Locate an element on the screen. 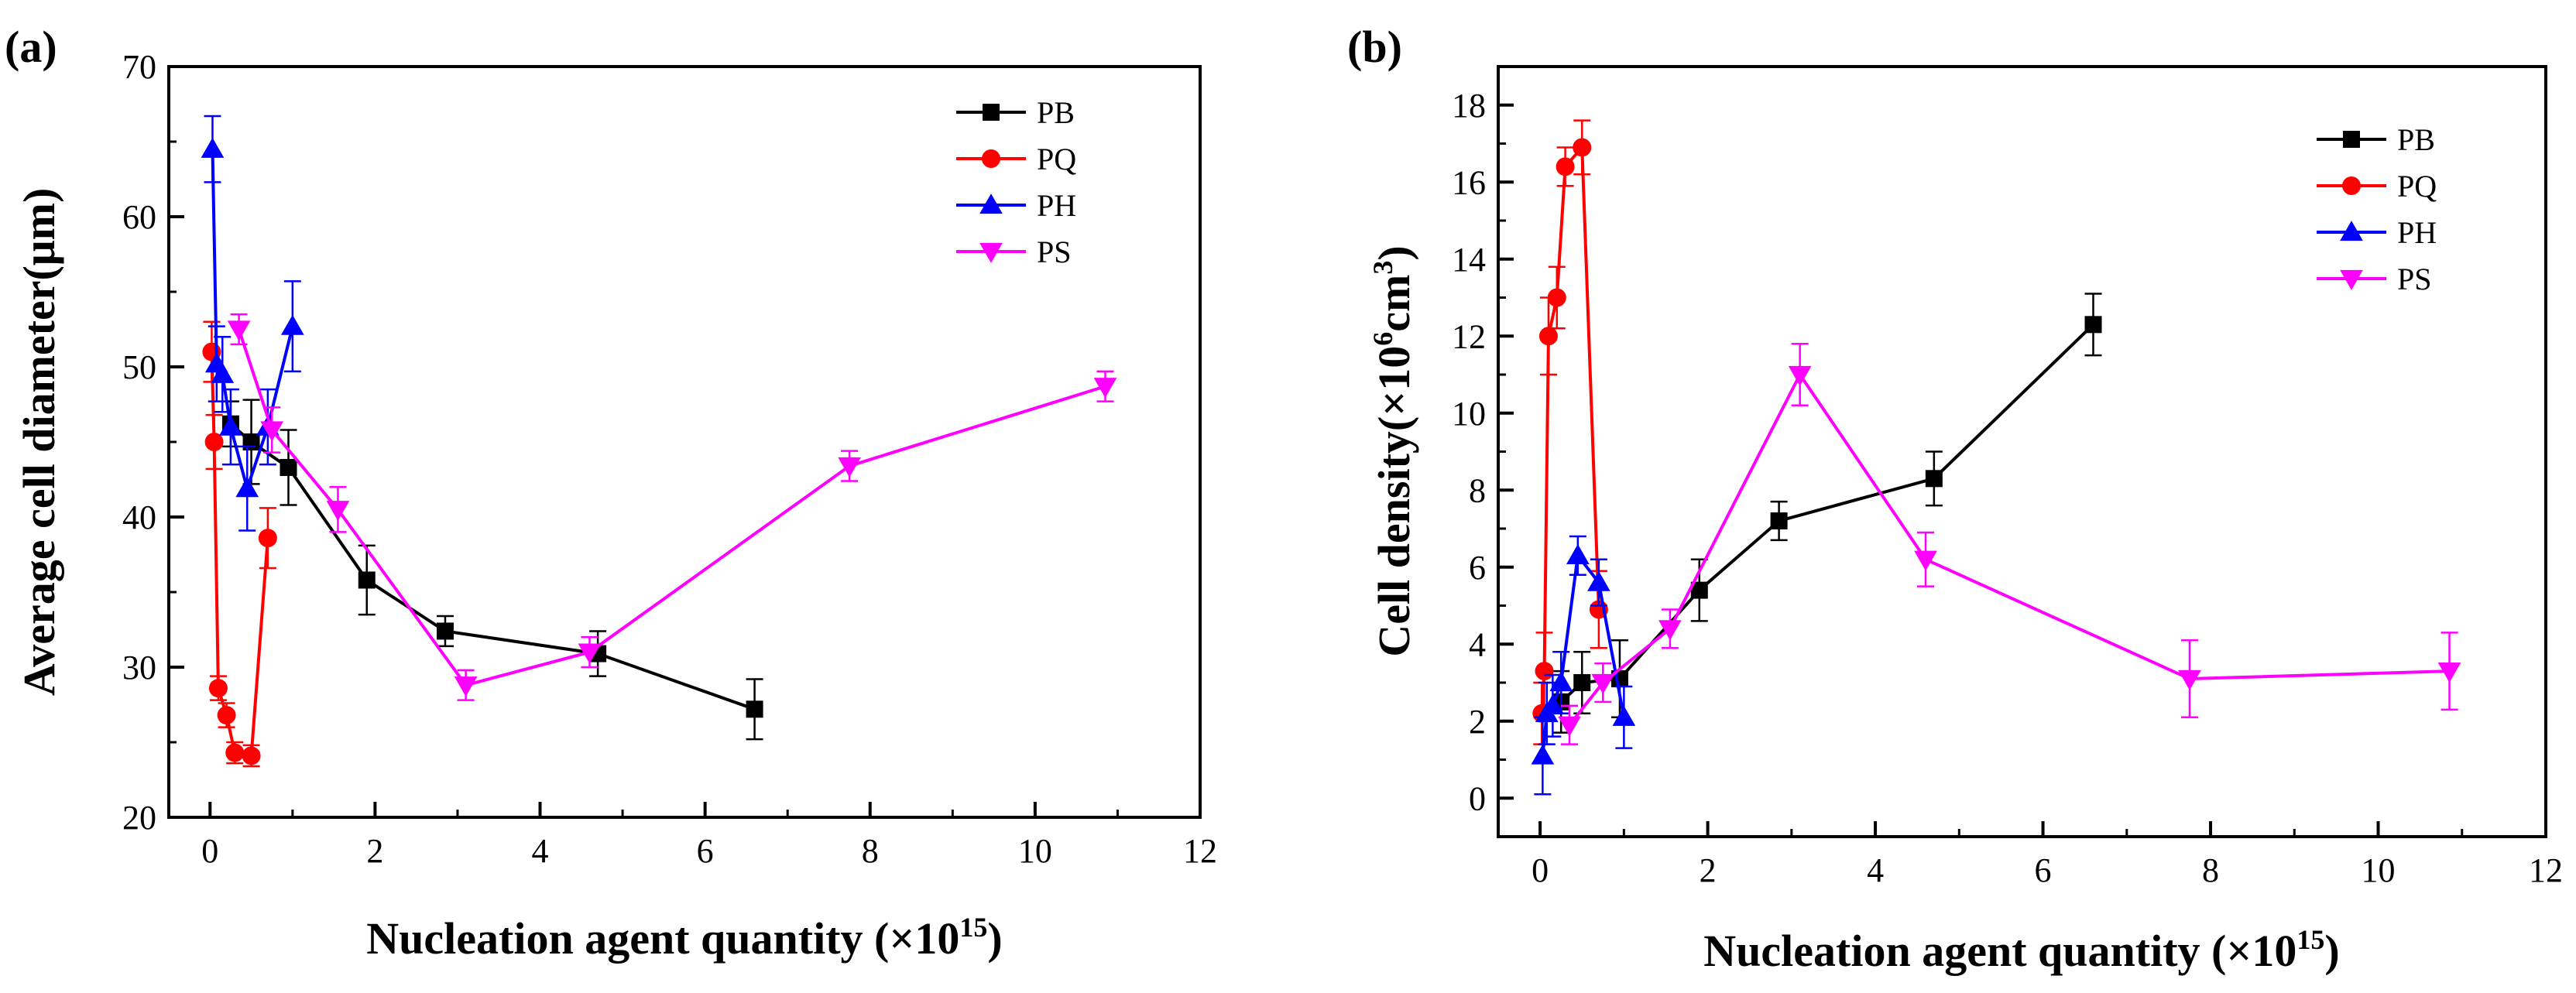 The image size is (2576, 993). panel-a-series-ps is located at coordinates (672, 507).